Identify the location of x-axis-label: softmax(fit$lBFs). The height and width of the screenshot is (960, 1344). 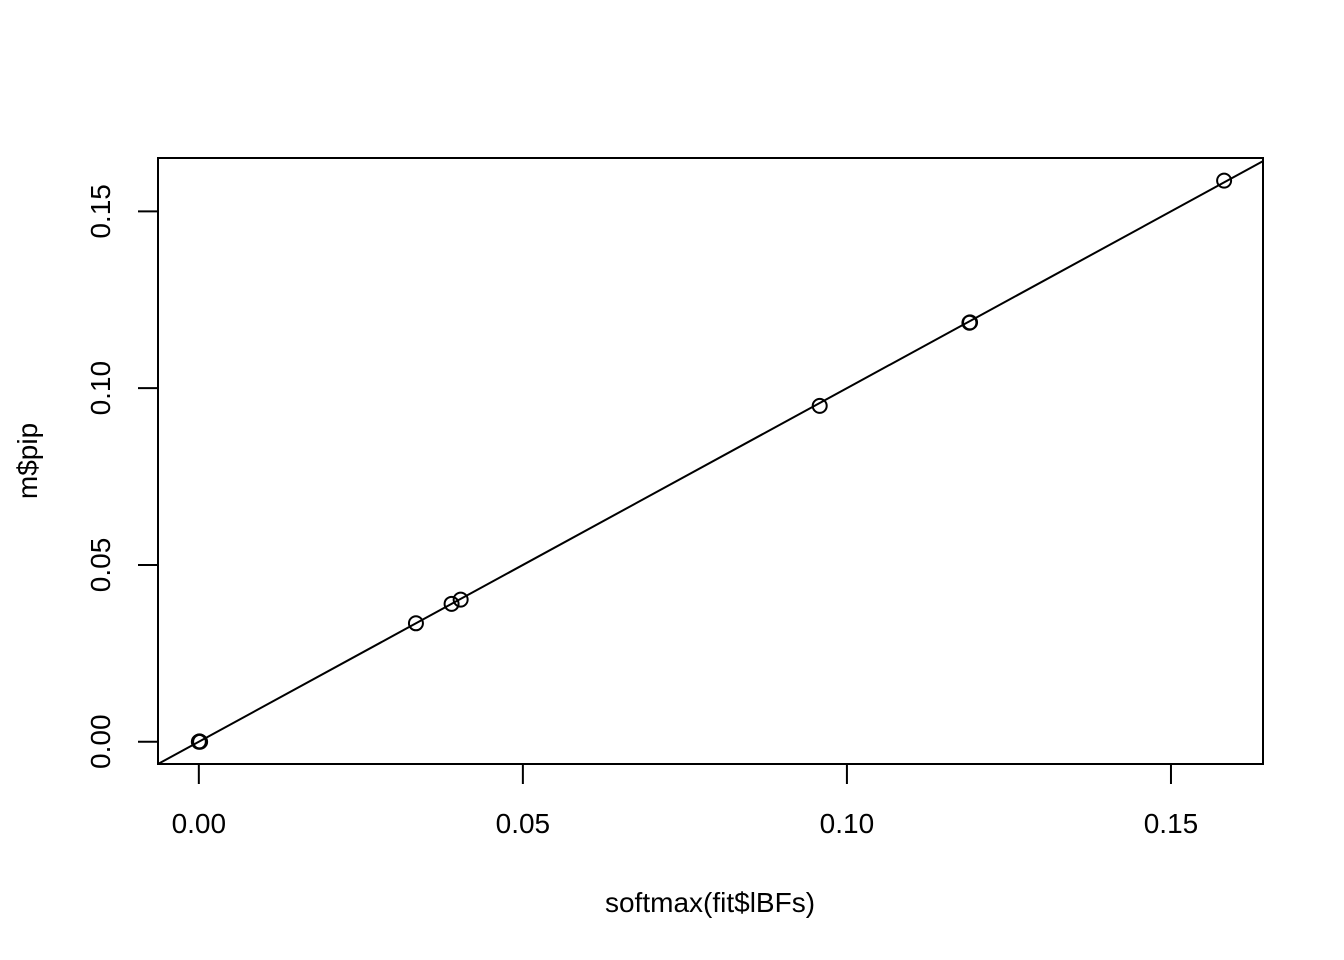
(710, 902).